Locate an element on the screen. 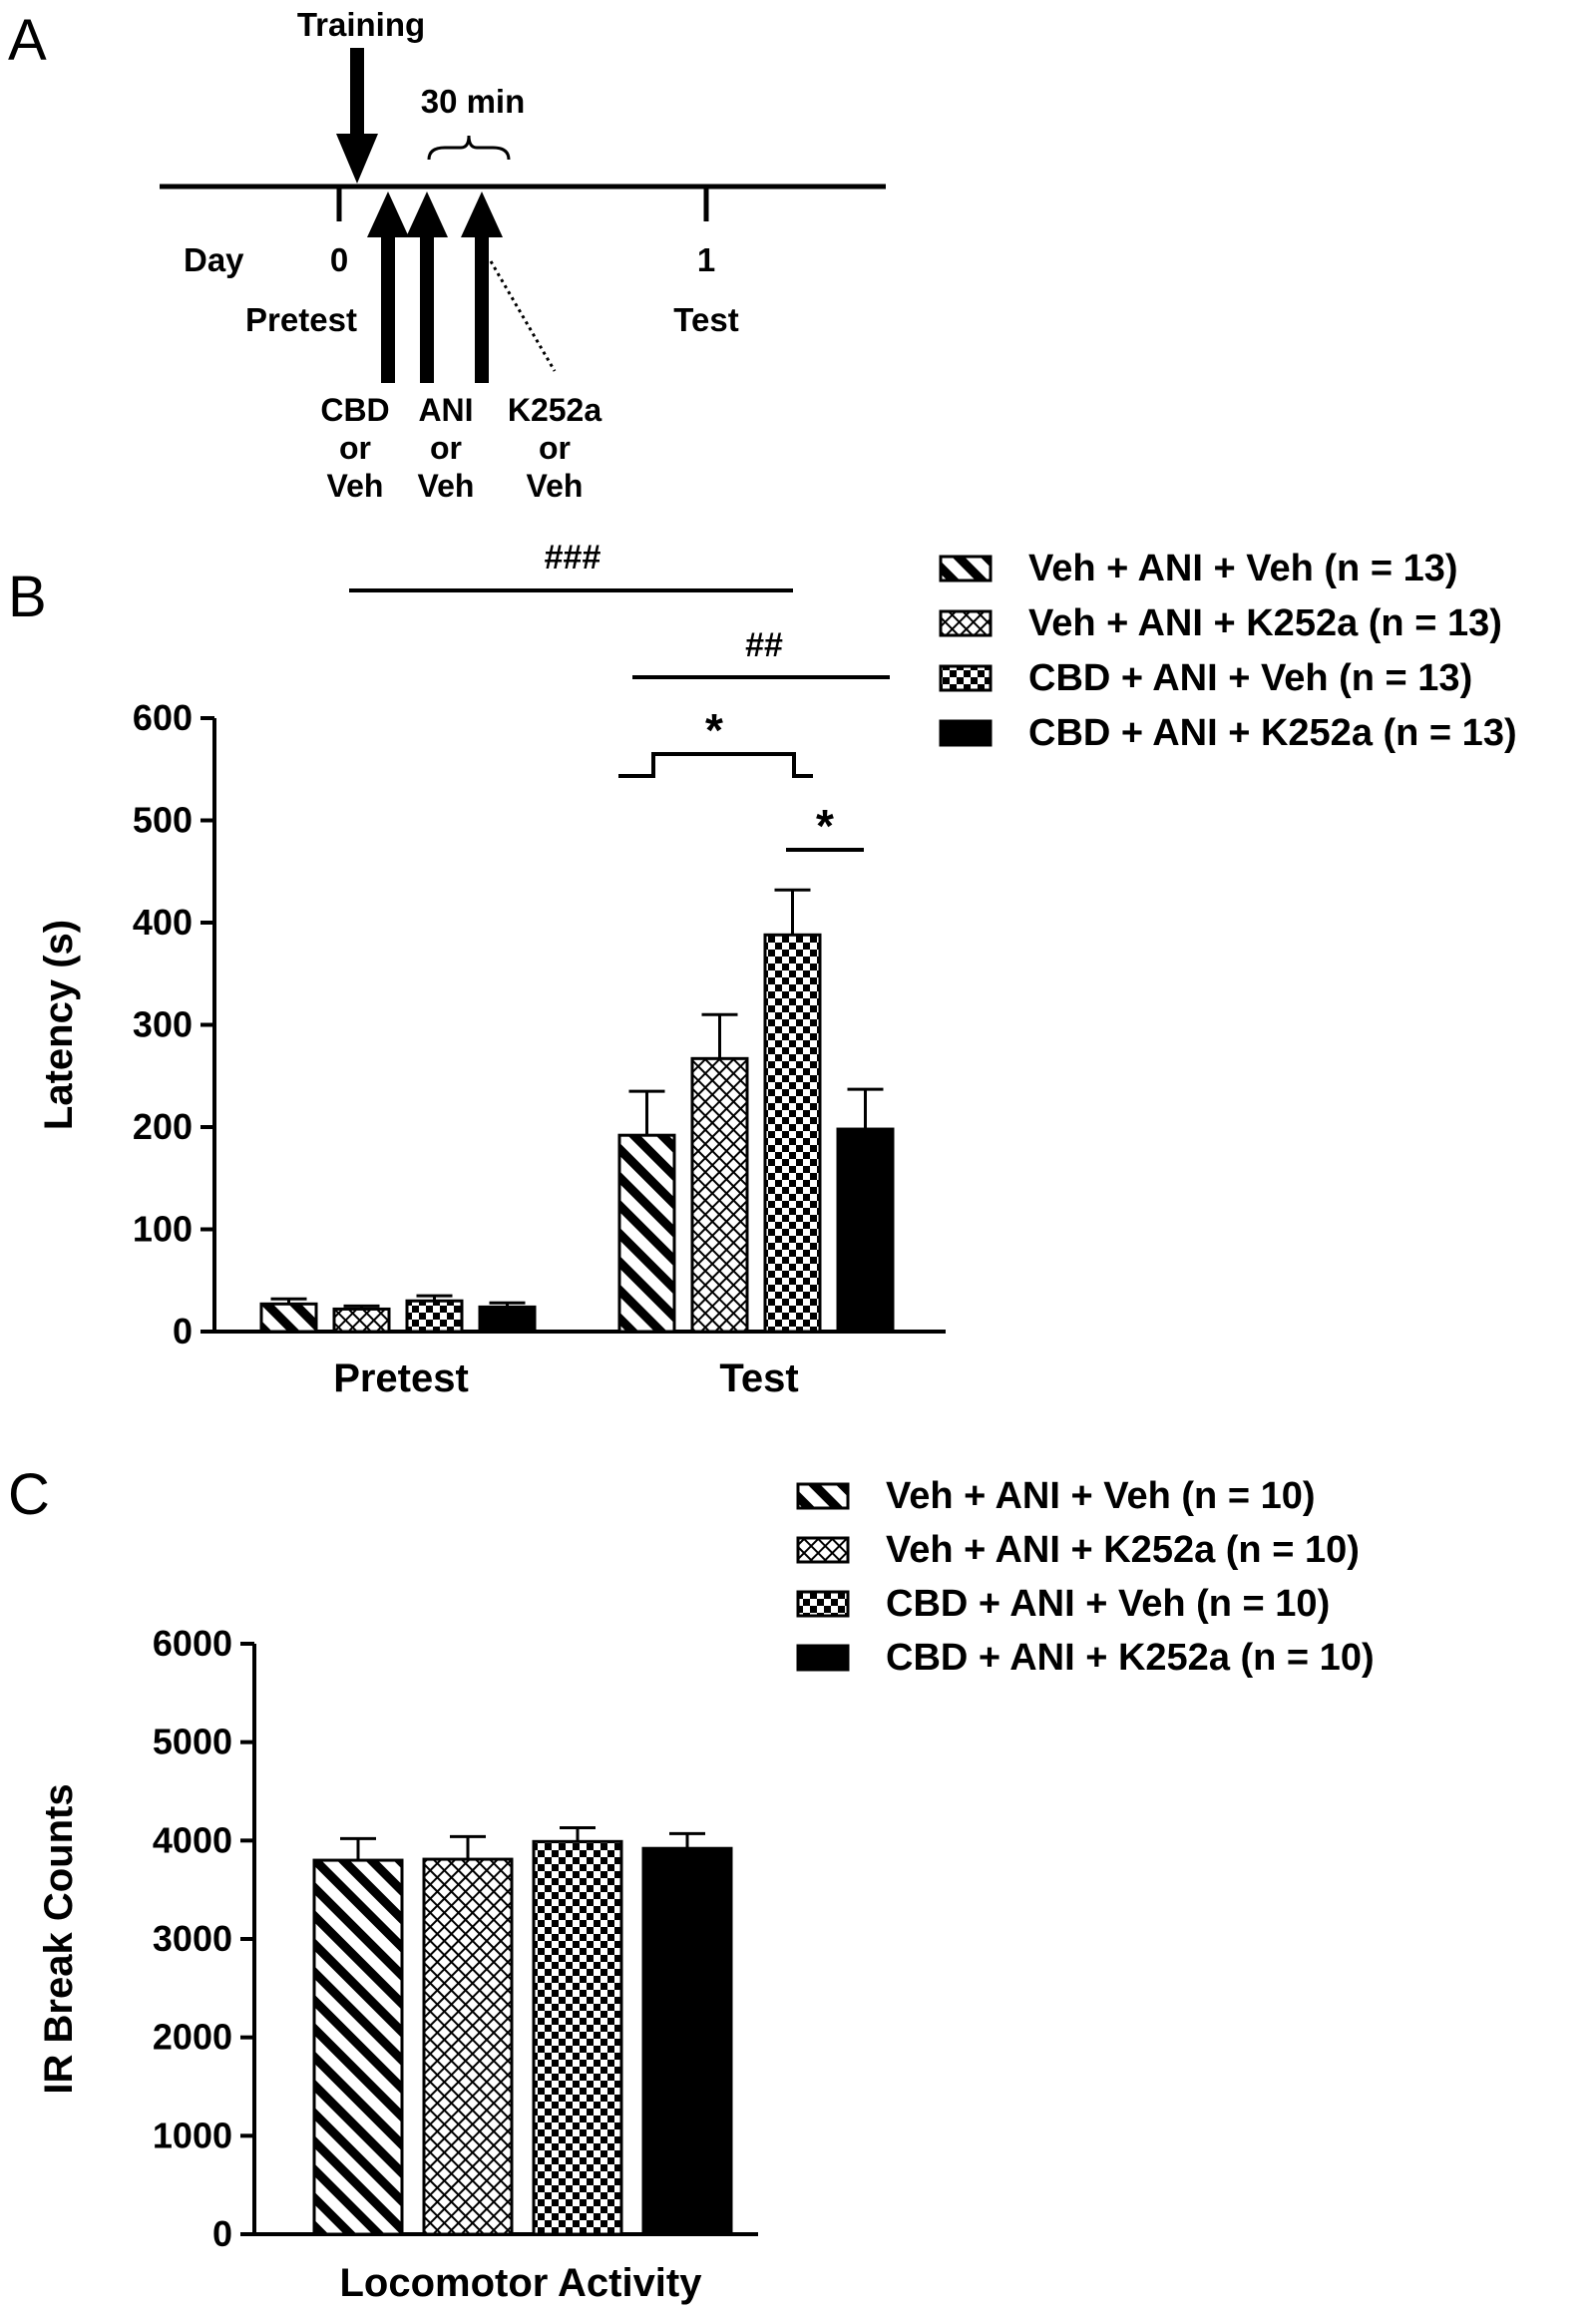 This screenshot has height=2313, width=1596. legend-entry: Veh + ANI + Veh (n = 10) is located at coordinates (1101, 1496).